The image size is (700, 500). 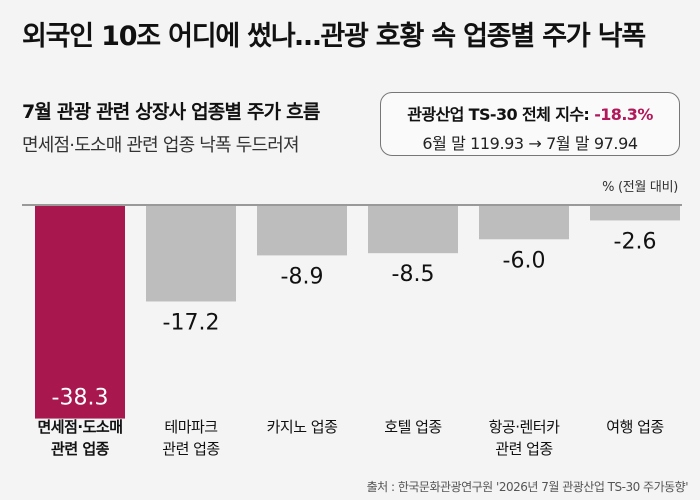 I want to click on subtitle-secondary: 면세점·도소매 관련 업종 낙폭 두드러져, so click(x=161, y=145).